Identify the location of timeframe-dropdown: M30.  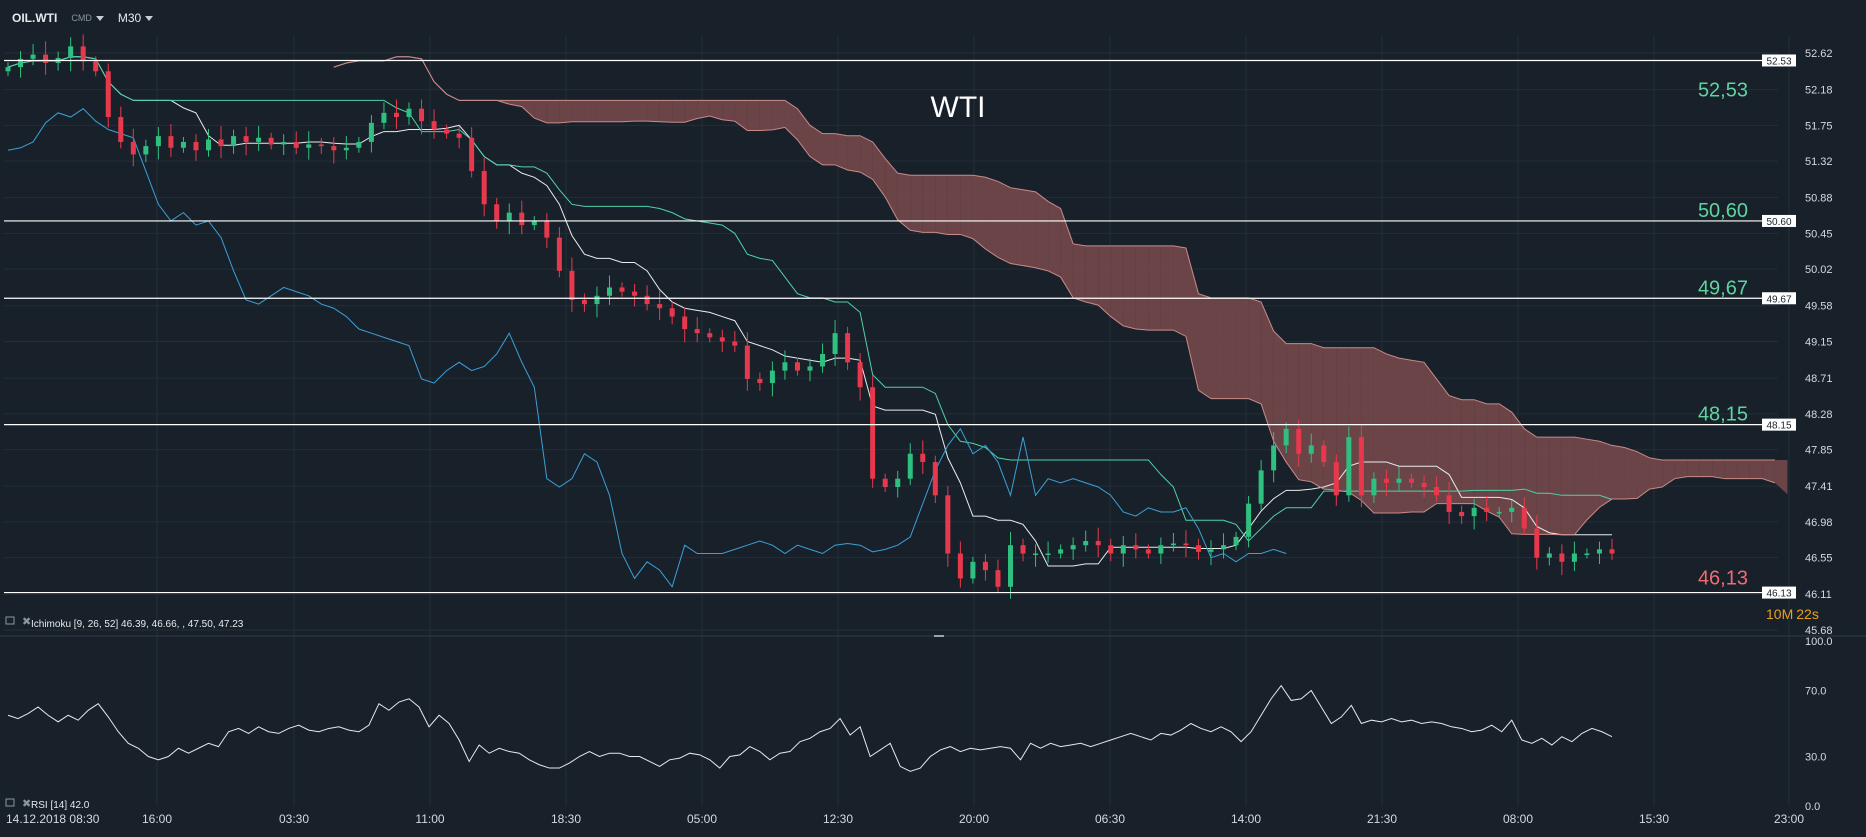
(136, 18).